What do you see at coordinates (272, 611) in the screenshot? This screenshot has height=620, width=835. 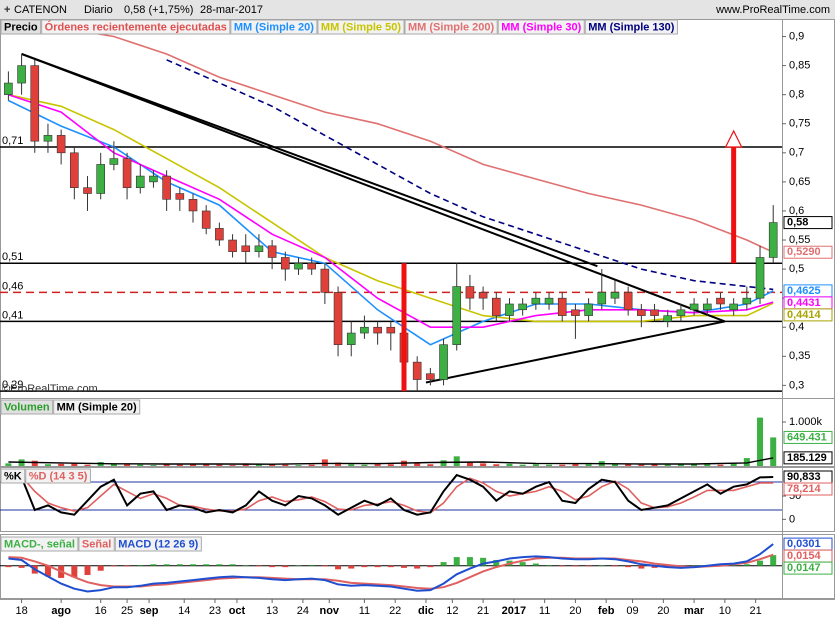 I see `x-tick-label: 13` at bounding box center [272, 611].